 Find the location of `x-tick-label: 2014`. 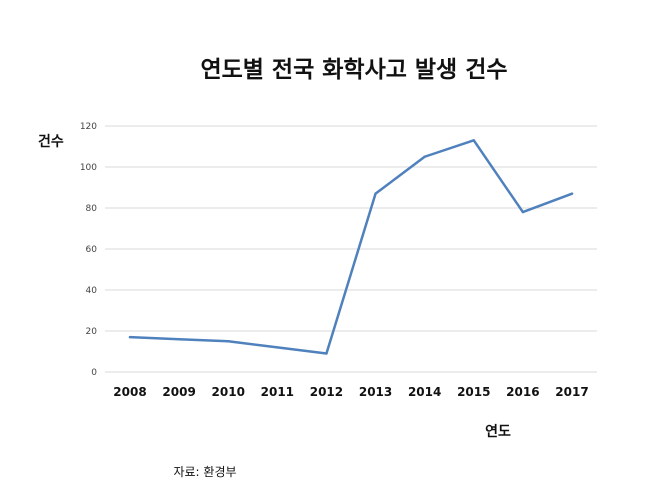

x-tick-label: 2014 is located at coordinates (424, 392).